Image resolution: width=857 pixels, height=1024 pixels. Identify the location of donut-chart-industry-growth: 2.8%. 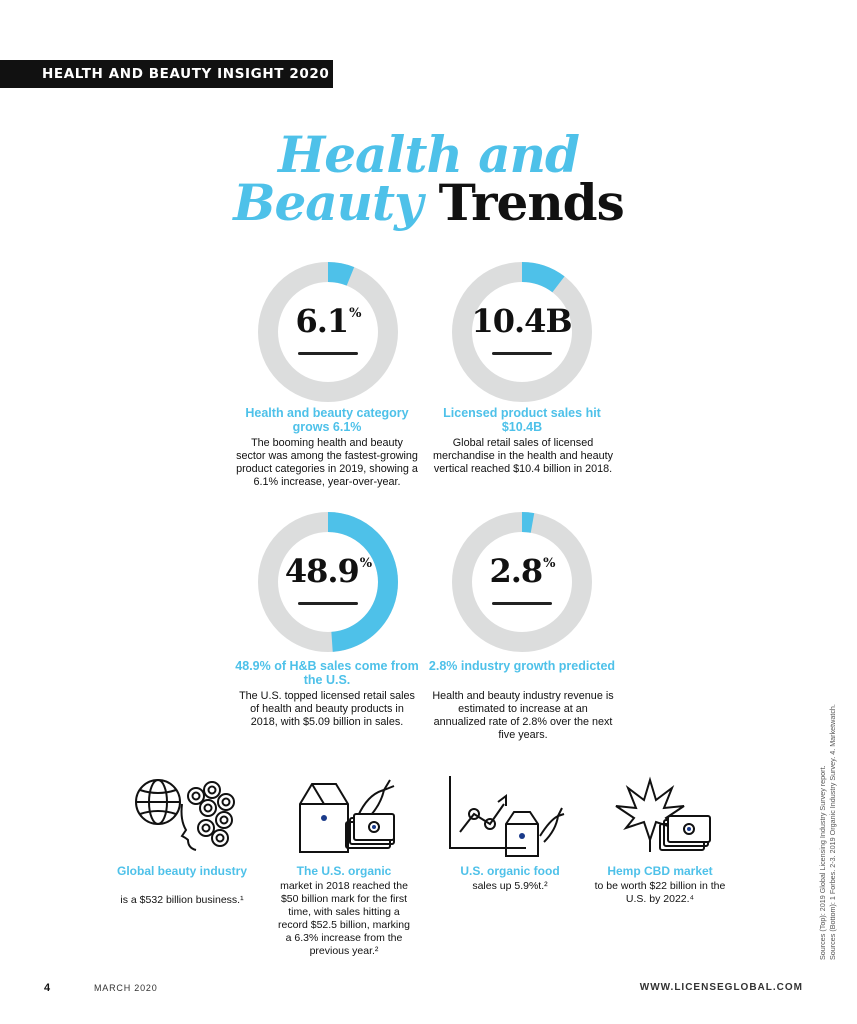
(522, 582).